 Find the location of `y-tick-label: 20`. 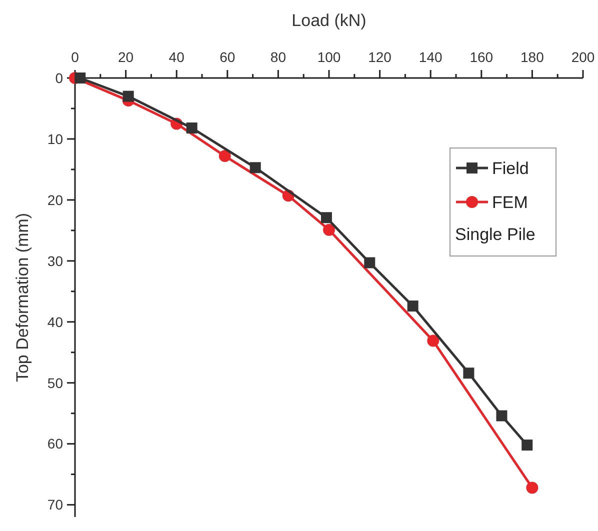

y-tick-label: 20 is located at coordinates (55, 200).